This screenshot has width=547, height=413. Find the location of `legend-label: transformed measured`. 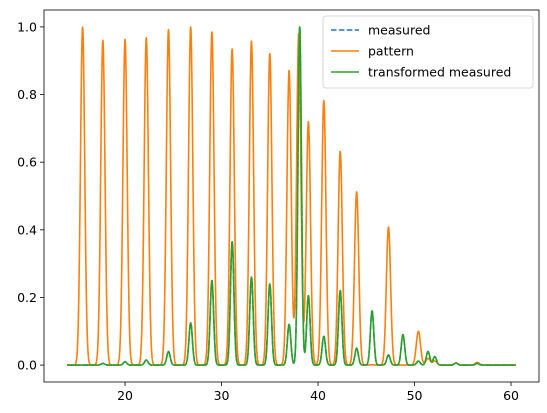

legend-label: transformed measured is located at coordinates (439, 72).